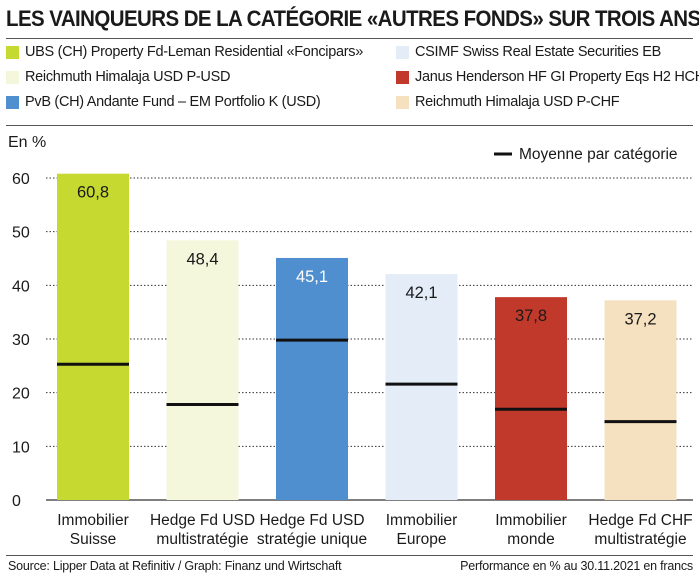 The height and width of the screenshot is (586, 699). What do you see at coordinates (93, 539) in the screenshot?
I see `category-label: Suisse` at bounding box center [93, 539].